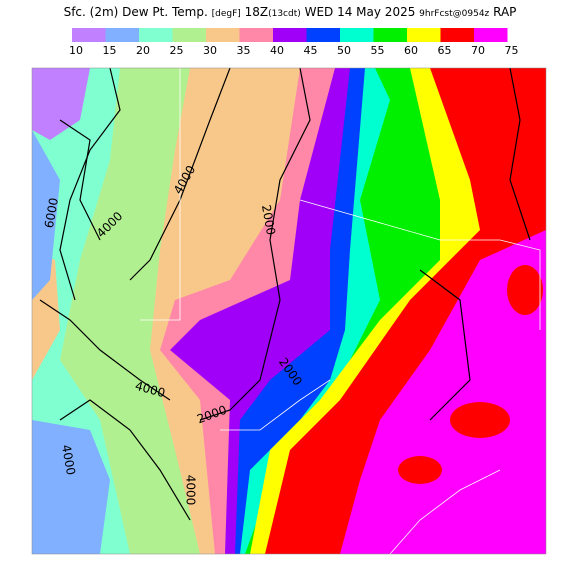  I want to click on colorbar-label: 70, so click(478, 50).